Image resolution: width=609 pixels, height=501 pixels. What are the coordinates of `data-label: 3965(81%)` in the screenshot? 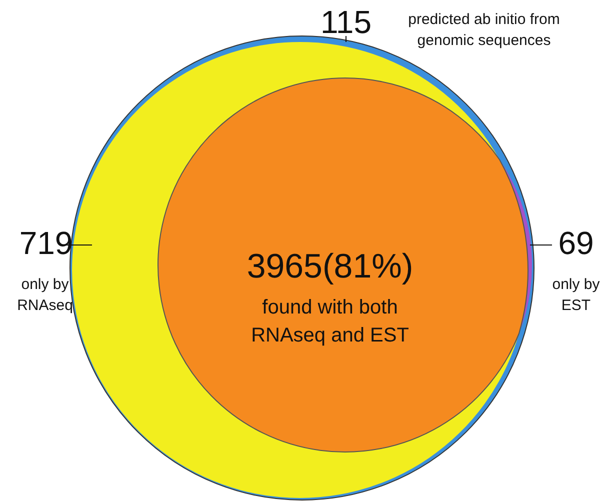 It's located at (330, 266).